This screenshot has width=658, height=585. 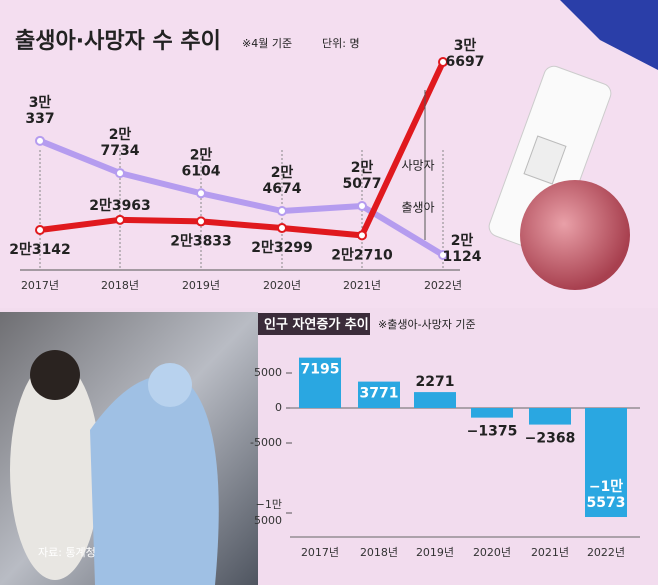 What do you see at coordinates (417, 208) in the screenshot?
I see `series-label: 출생아` at bounding box center [417, 208].